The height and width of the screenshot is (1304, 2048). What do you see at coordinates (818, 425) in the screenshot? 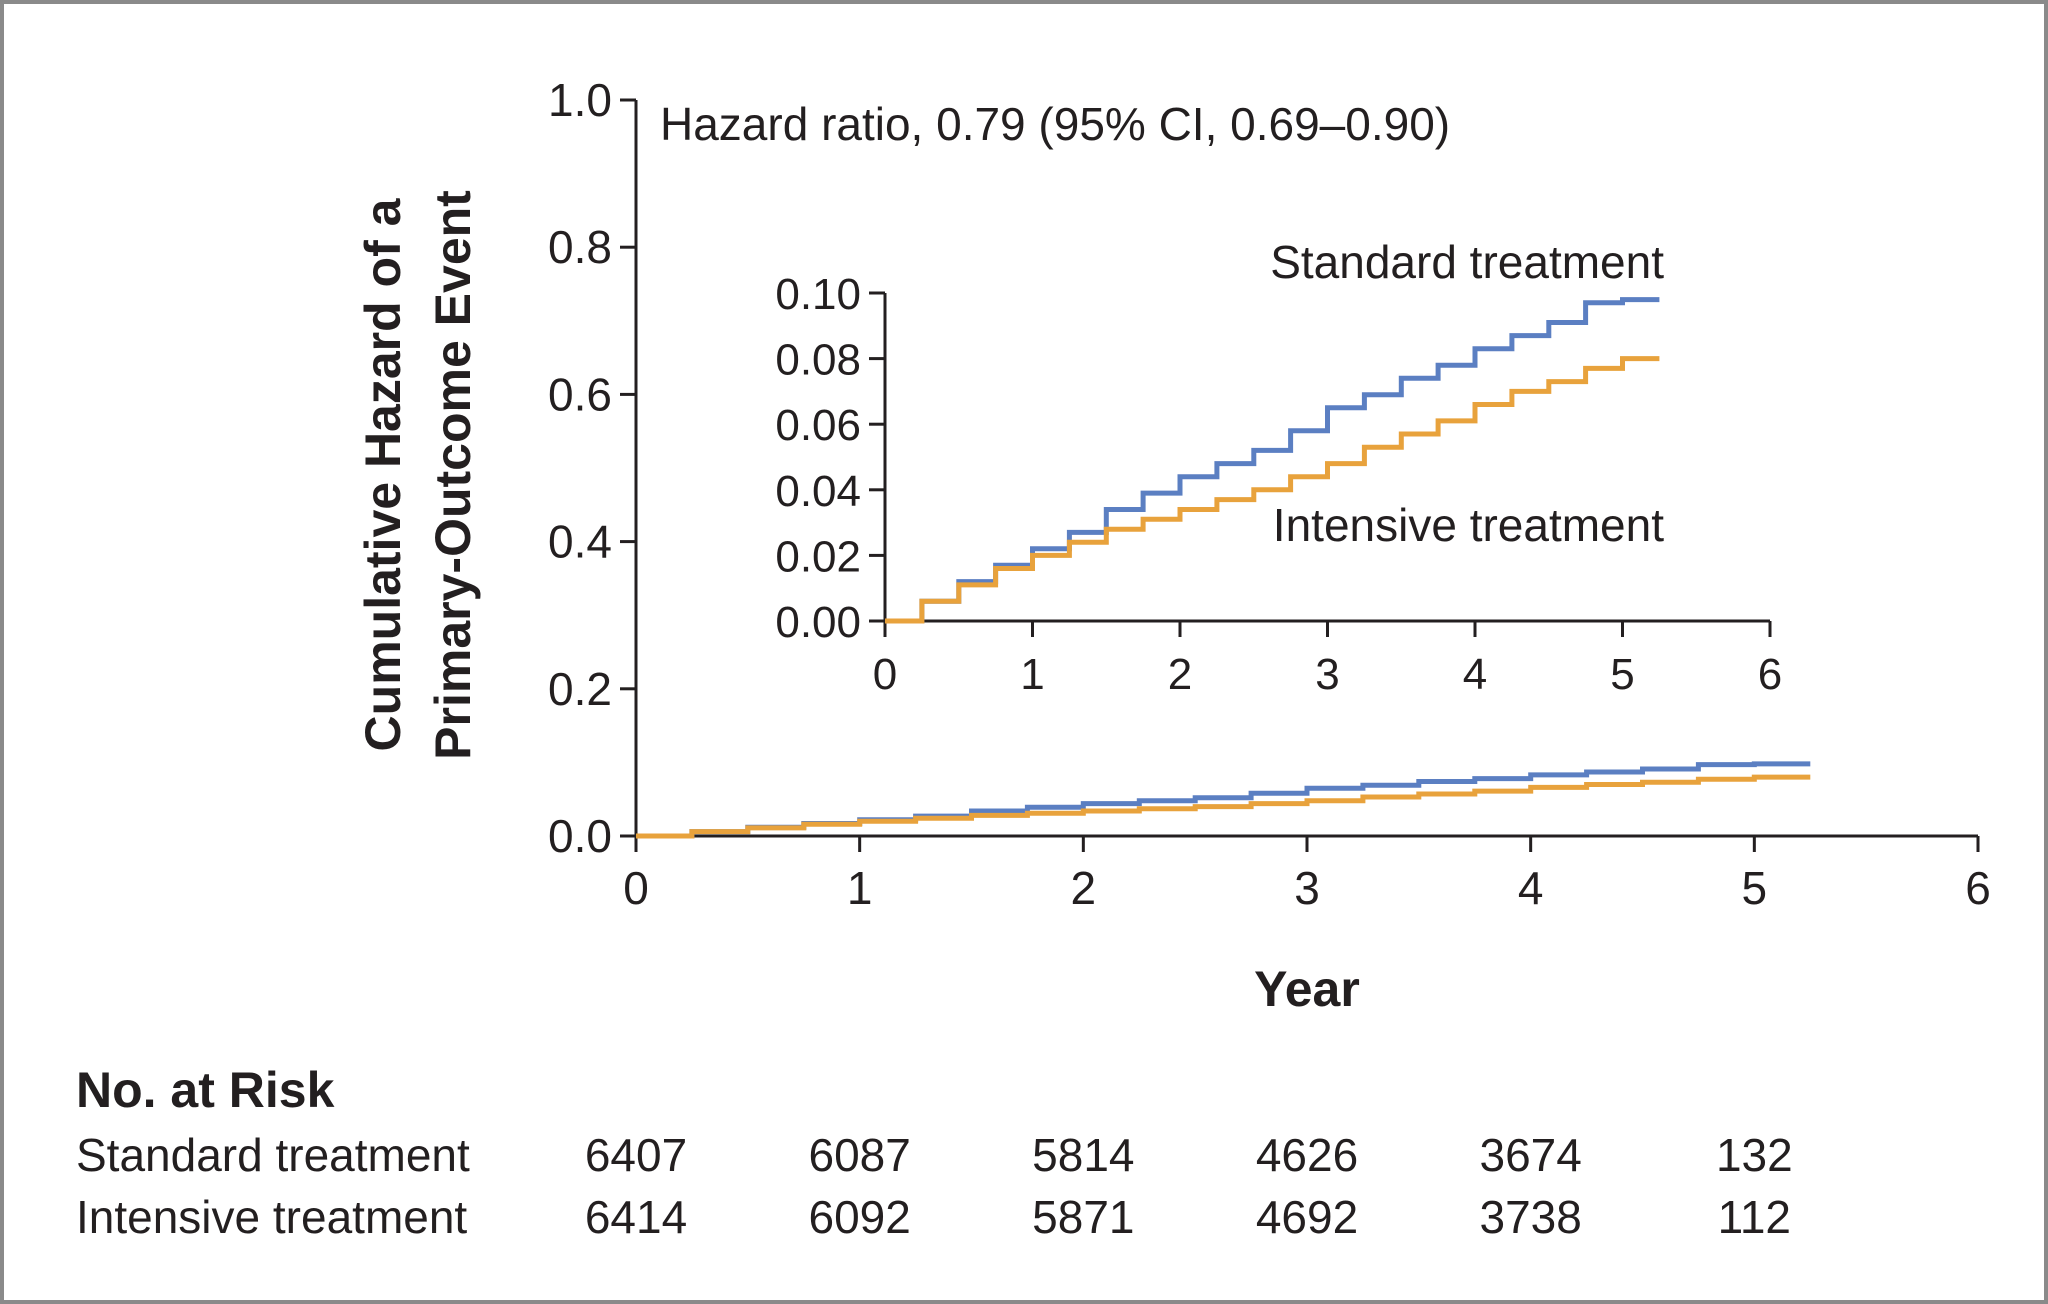
I see `inset-y-tick-label: 0.06` at bounding box center [818, 425].